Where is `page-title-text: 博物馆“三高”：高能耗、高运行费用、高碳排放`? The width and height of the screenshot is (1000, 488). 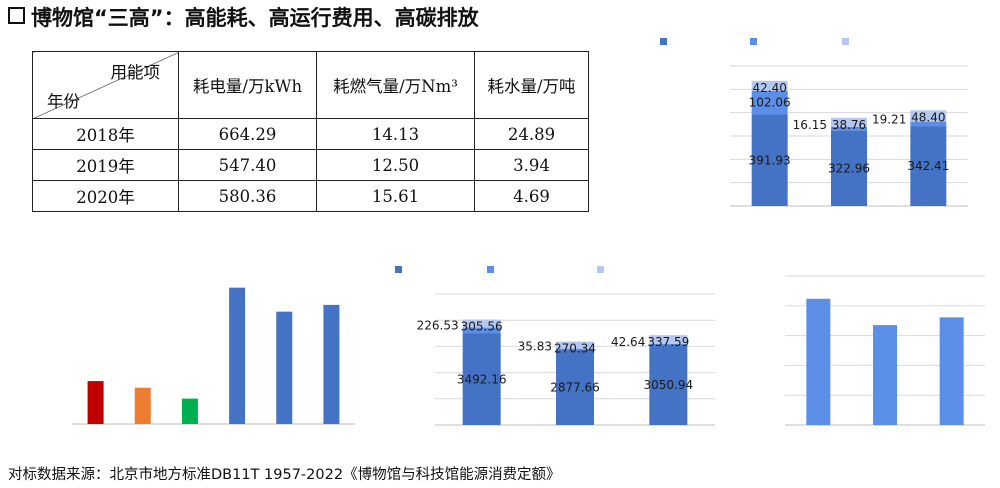
page-title-text: 博物馆“三高”：高能耗、高运行费用、高碳排放 is located at coordinates (255, 18).